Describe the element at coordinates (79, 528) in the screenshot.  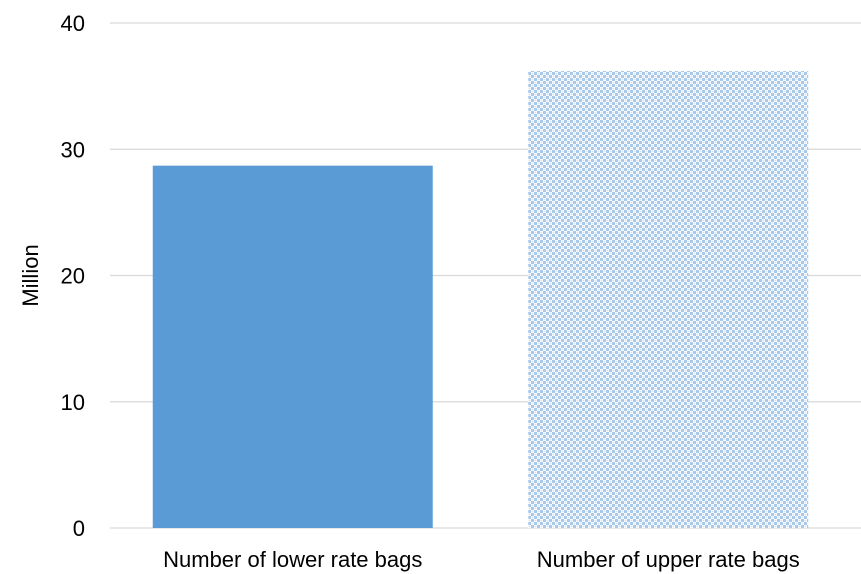
I see `y-tick-label: 0` at that location.